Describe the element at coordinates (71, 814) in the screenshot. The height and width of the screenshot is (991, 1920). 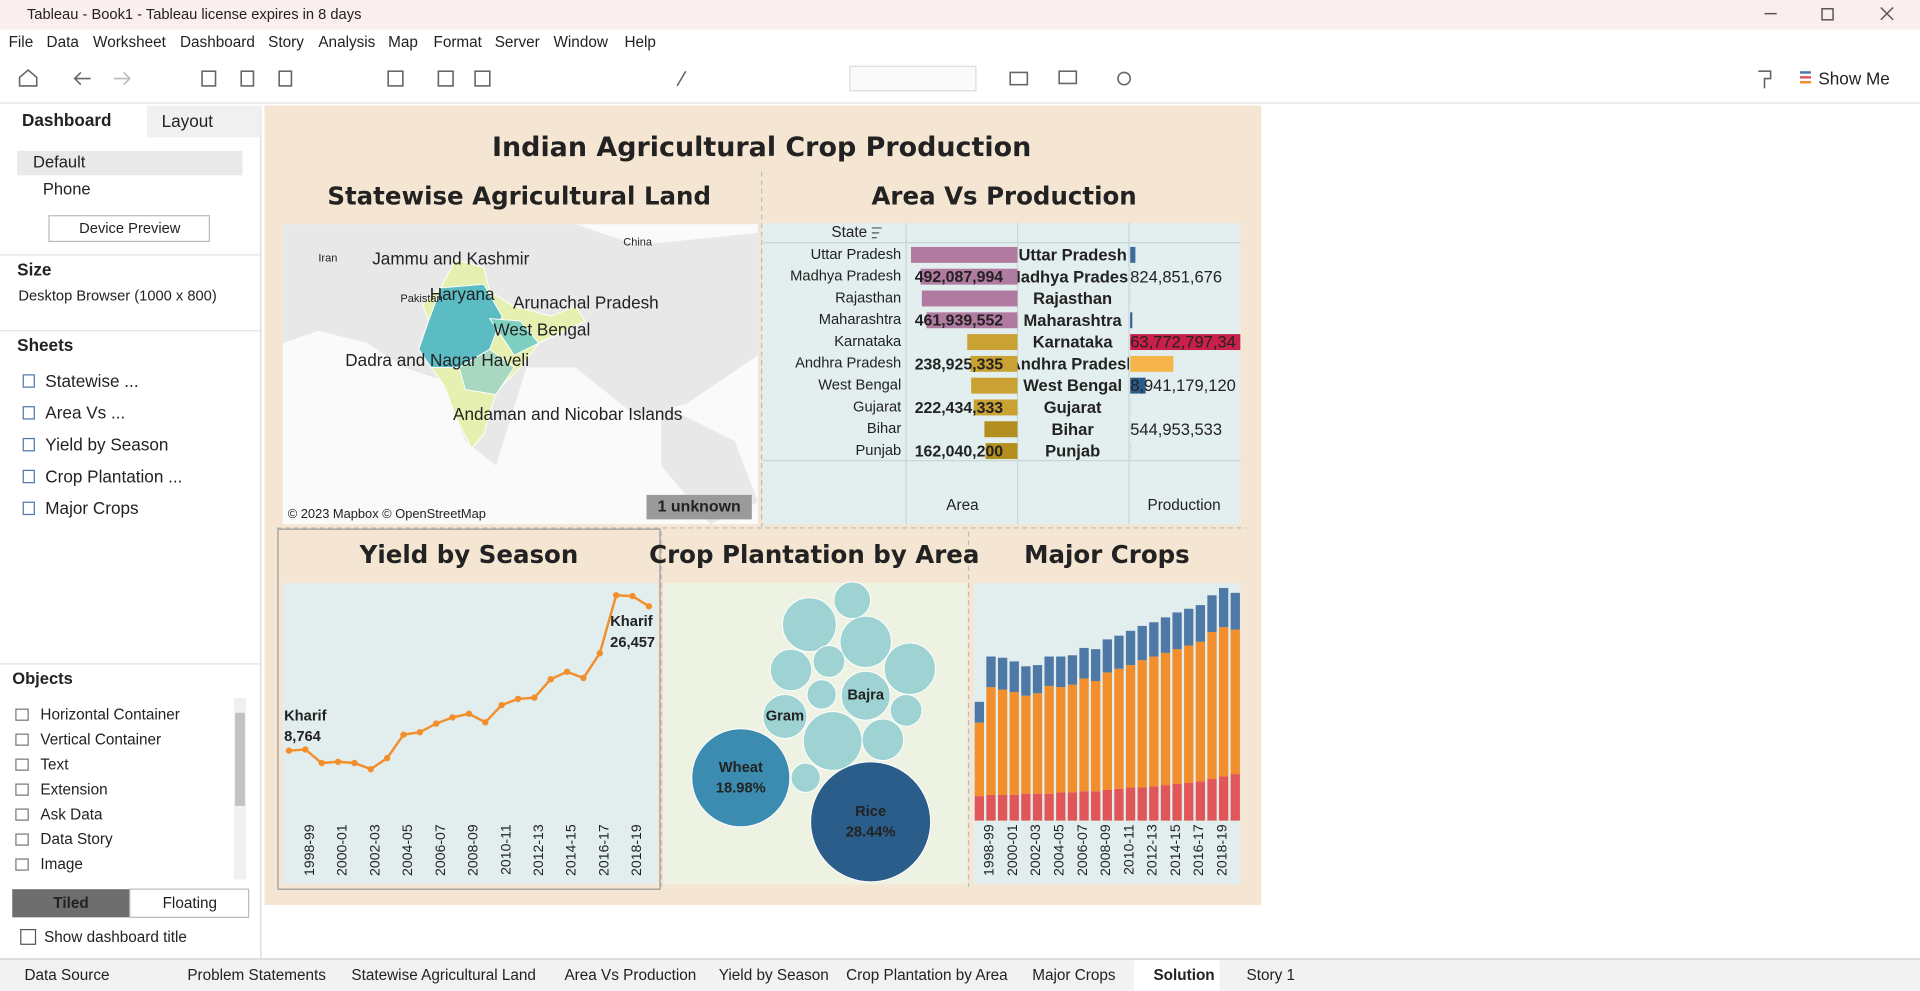
I see `object-item: Ask Data` at that location.